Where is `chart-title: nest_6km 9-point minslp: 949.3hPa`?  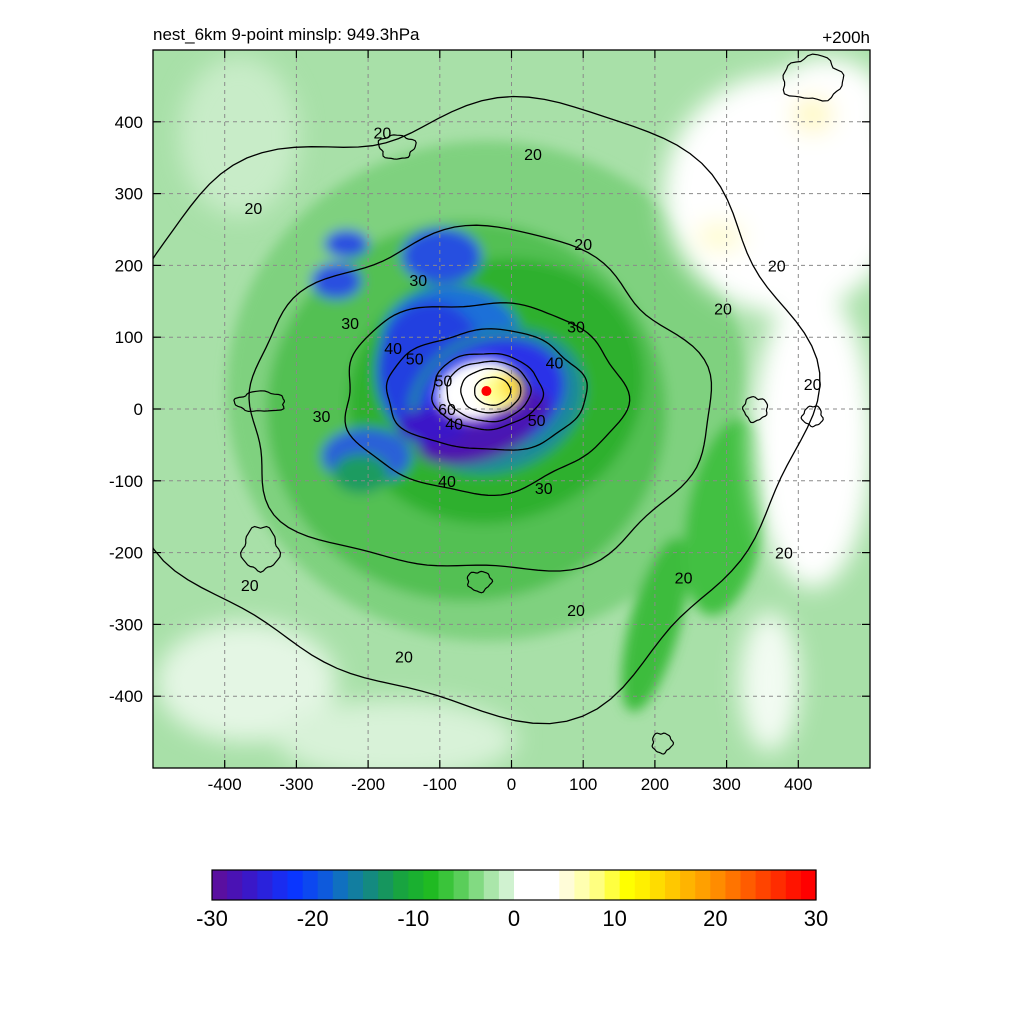 chart-title: nest_6km 9-point minslp: 949.3hPa is located at coordinates (286, 34).